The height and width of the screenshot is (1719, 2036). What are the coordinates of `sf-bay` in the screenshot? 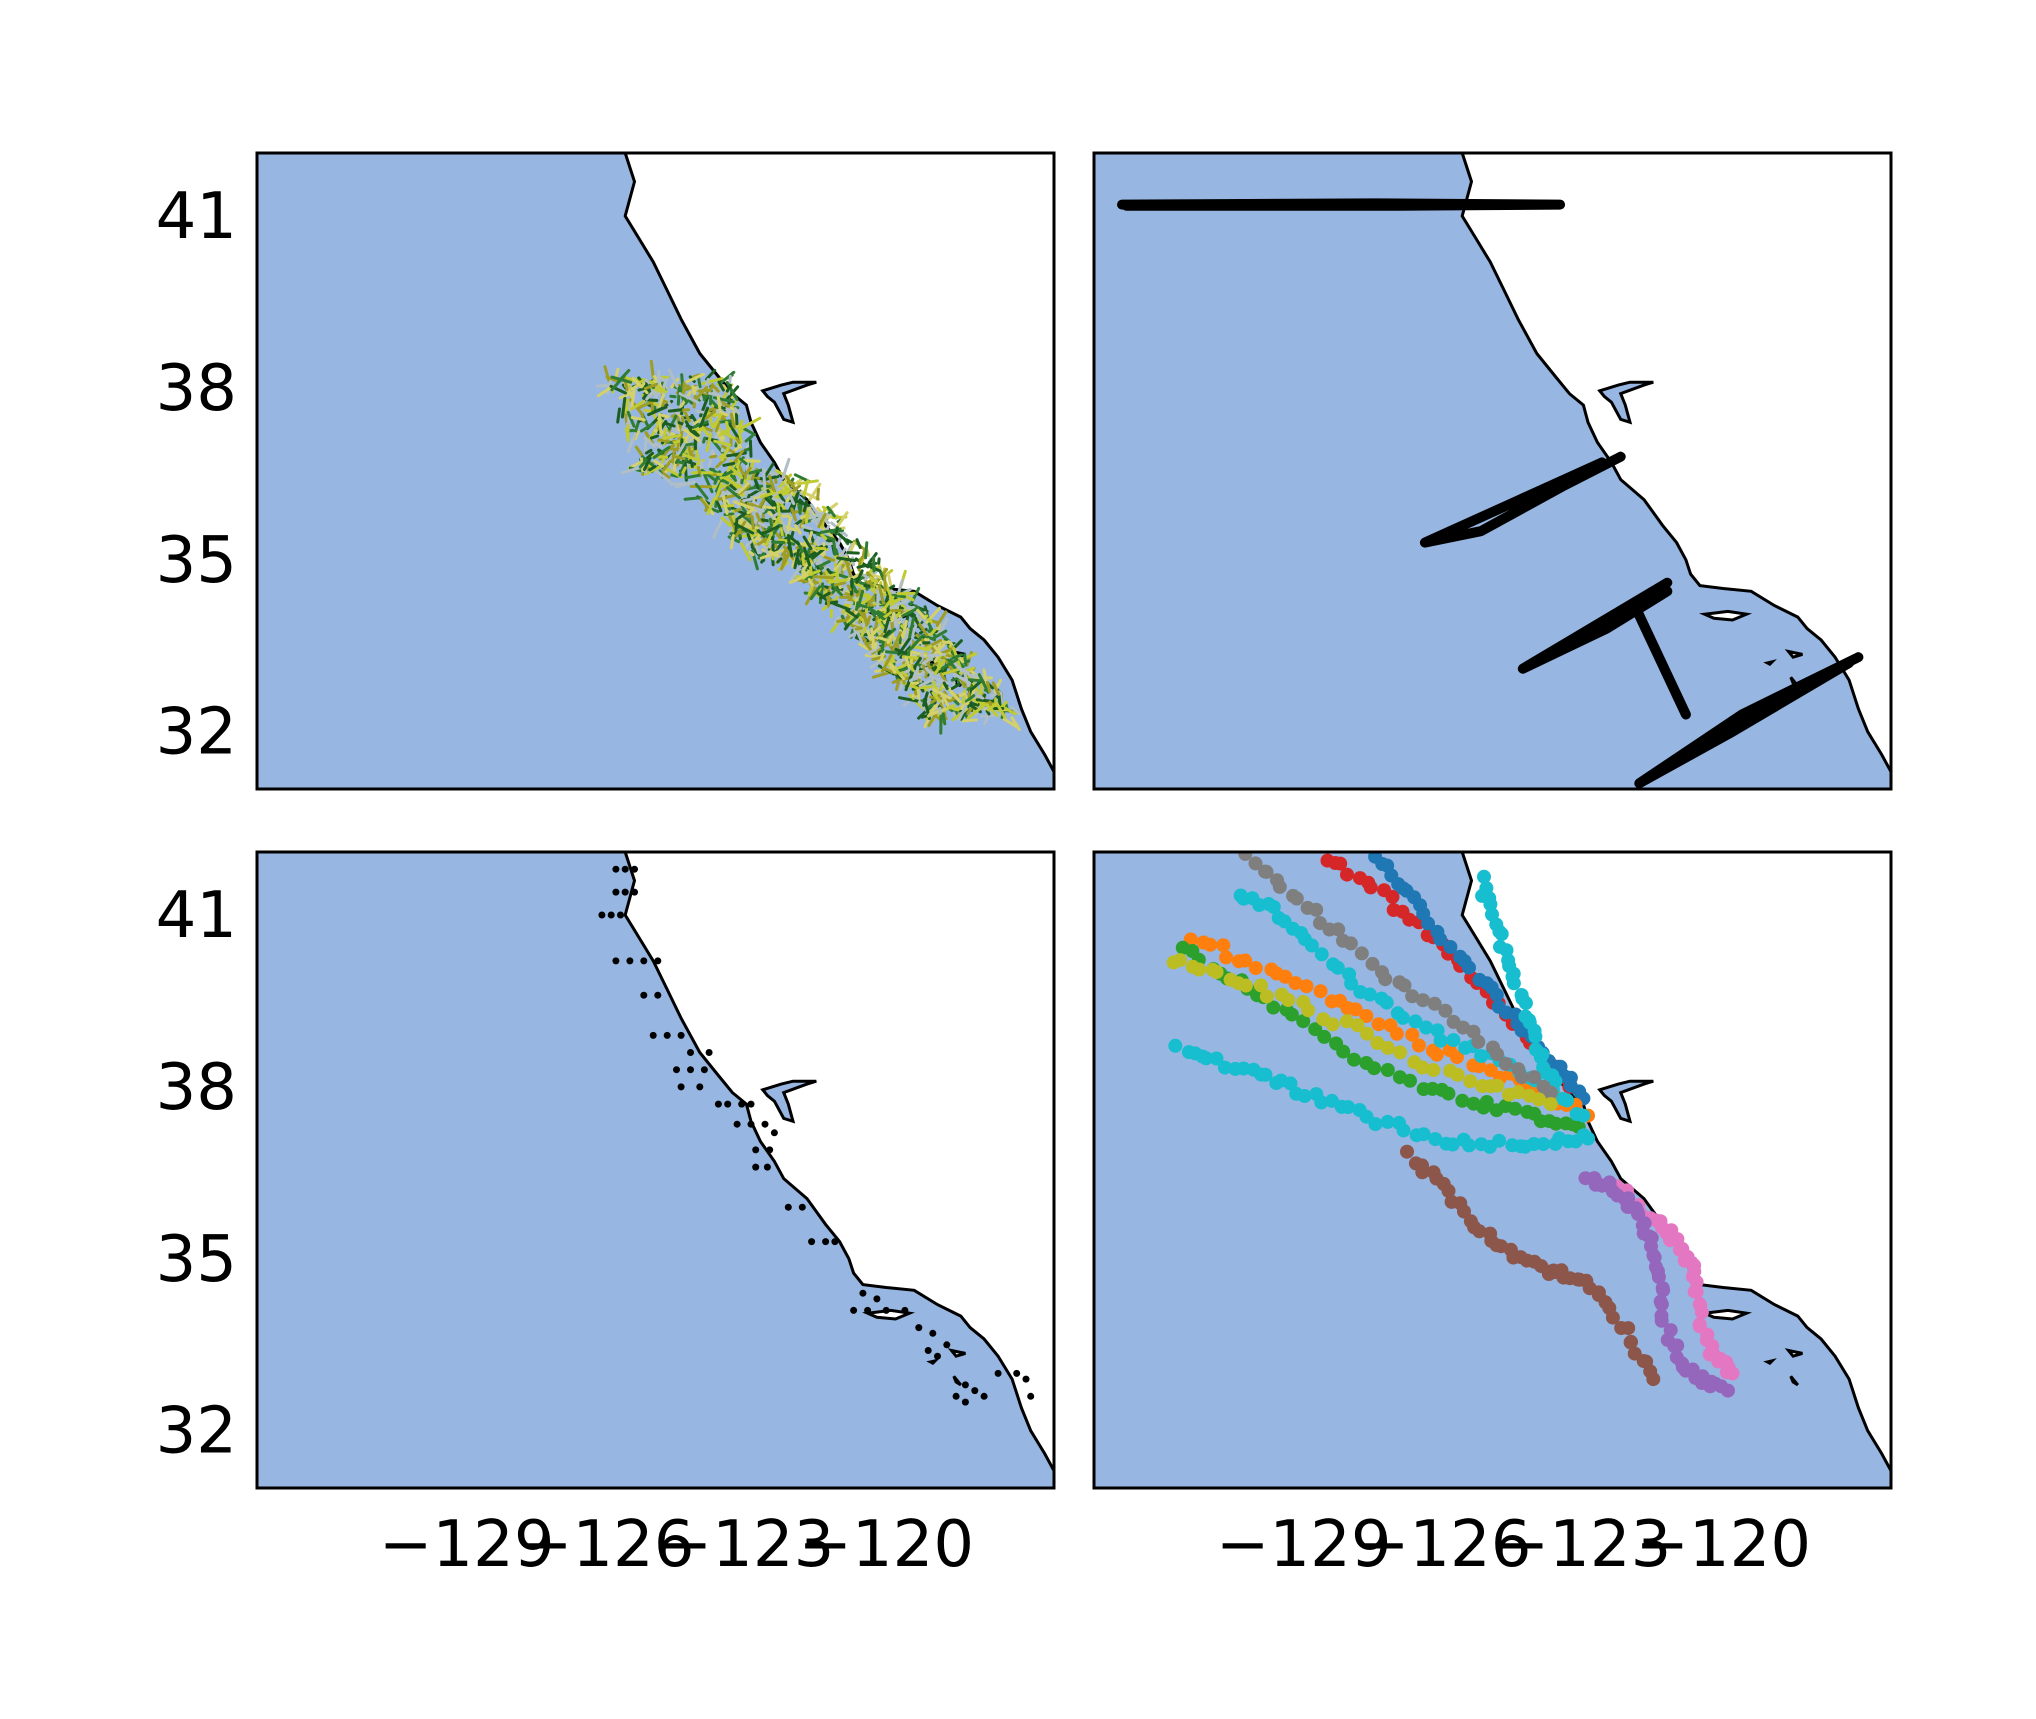 It's located at (1625, 402).